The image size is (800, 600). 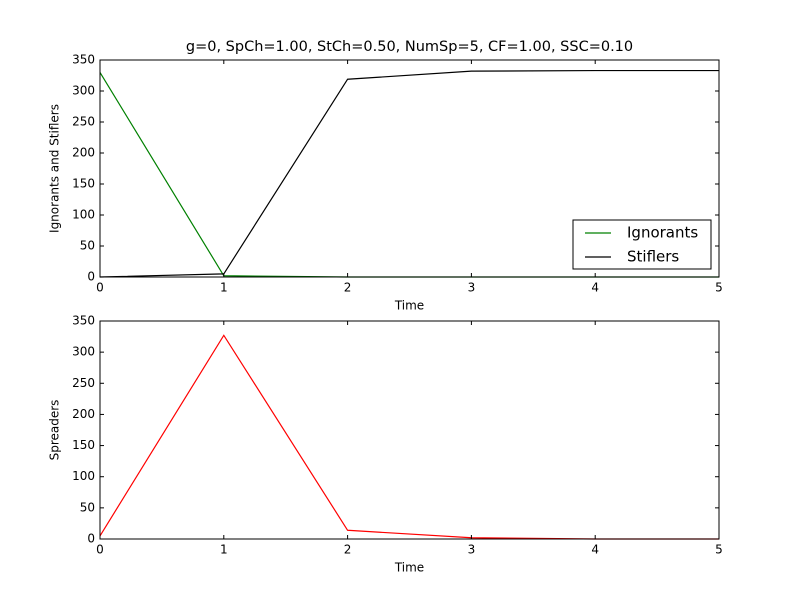 I want to click on legend-label: Ignorants, so click(x=662, y=233).